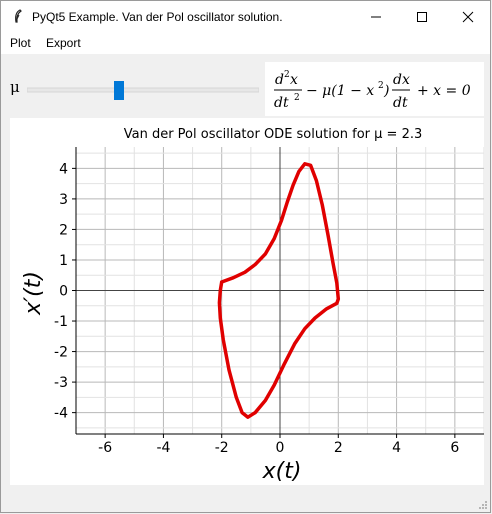 The width and height of the screenshot is (492, 514). What do you see at coordinates (381, 86) in the screenshot?
I see `eq-sq3: 2` at bounding box center [381, 86].